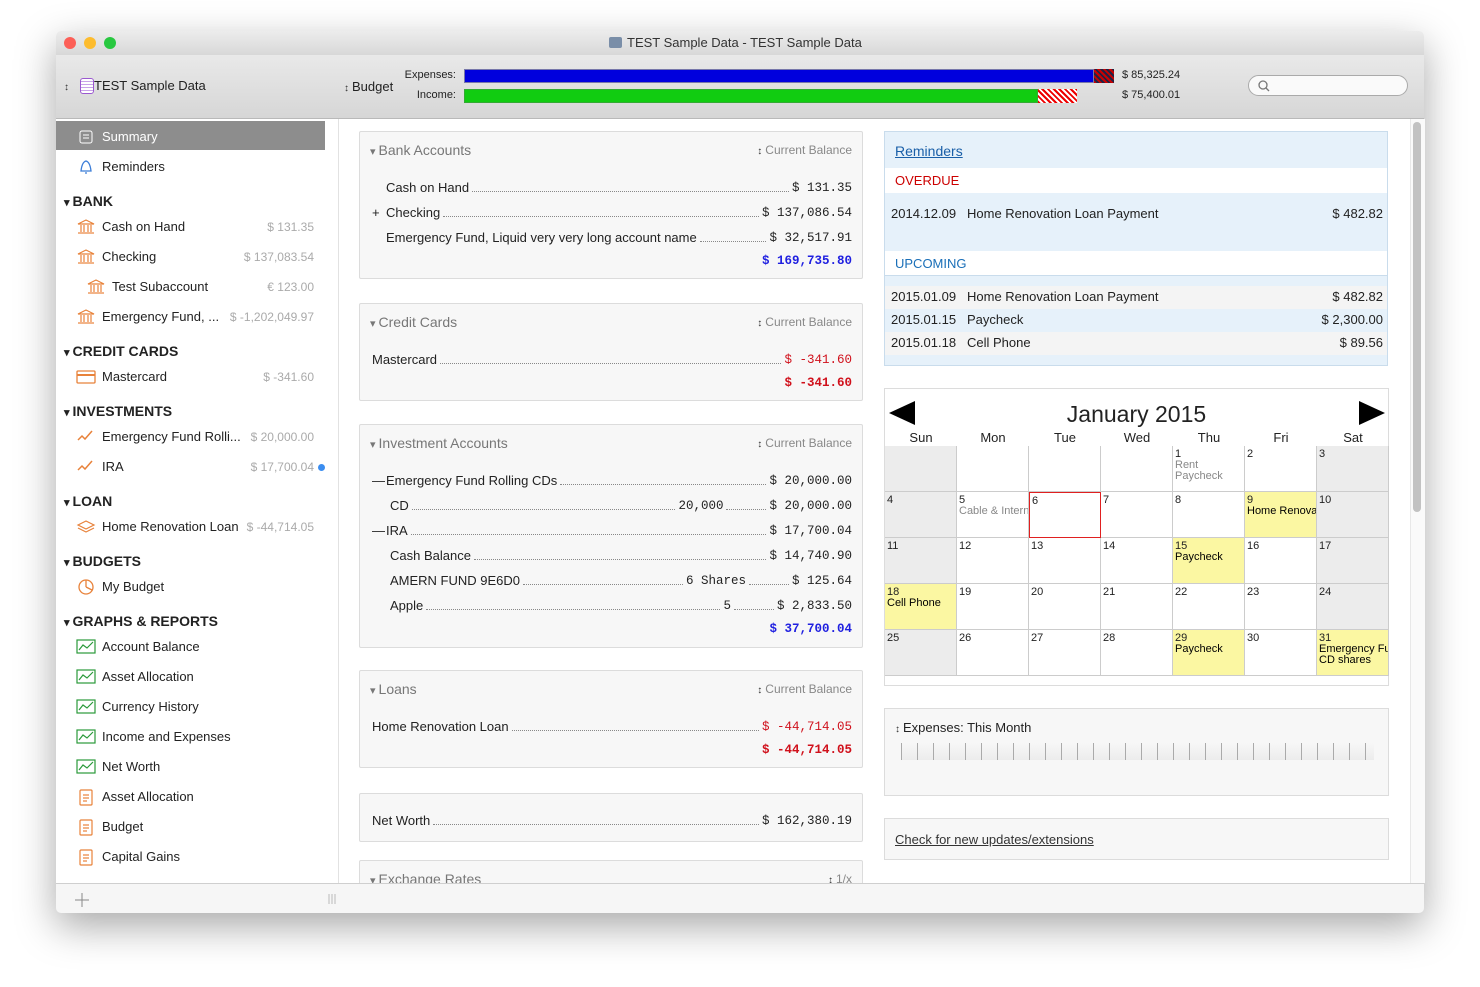  I want to click on day-cell: 30, so click(1281, 653).